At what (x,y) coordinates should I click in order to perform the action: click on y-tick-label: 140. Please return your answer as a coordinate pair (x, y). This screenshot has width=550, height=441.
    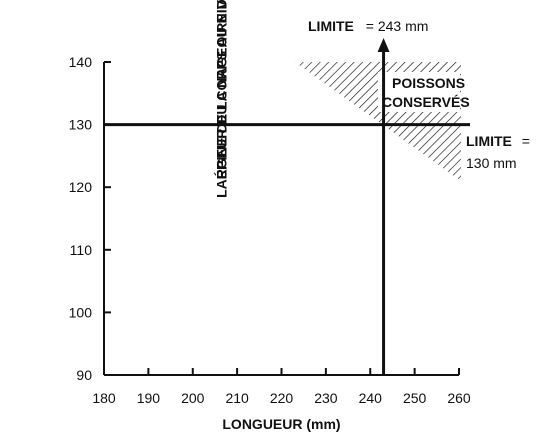
    Looking at the image, I should click on (81, 62).